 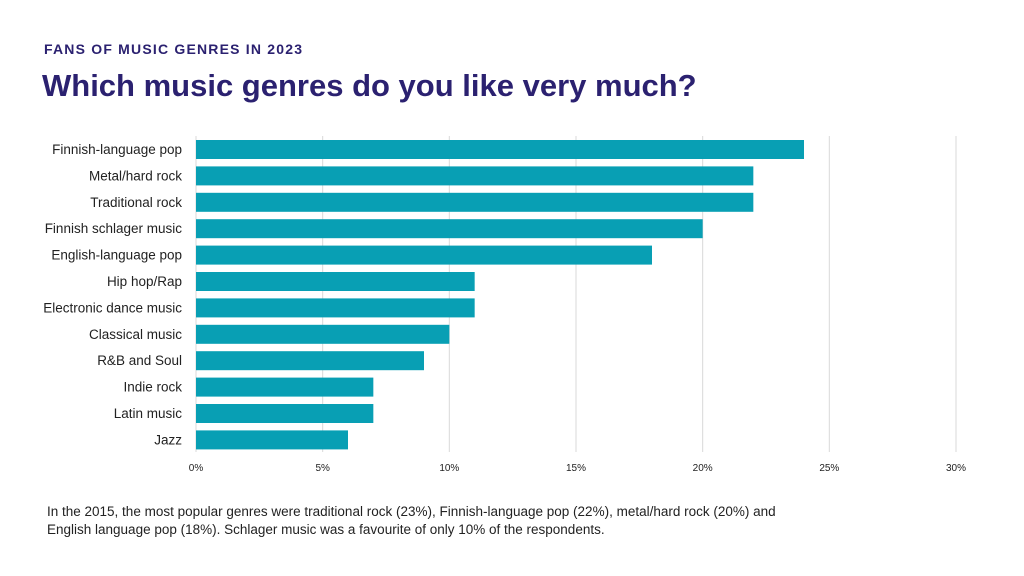 I want to click on category-label: Jazz, so click(x=168, y=439).